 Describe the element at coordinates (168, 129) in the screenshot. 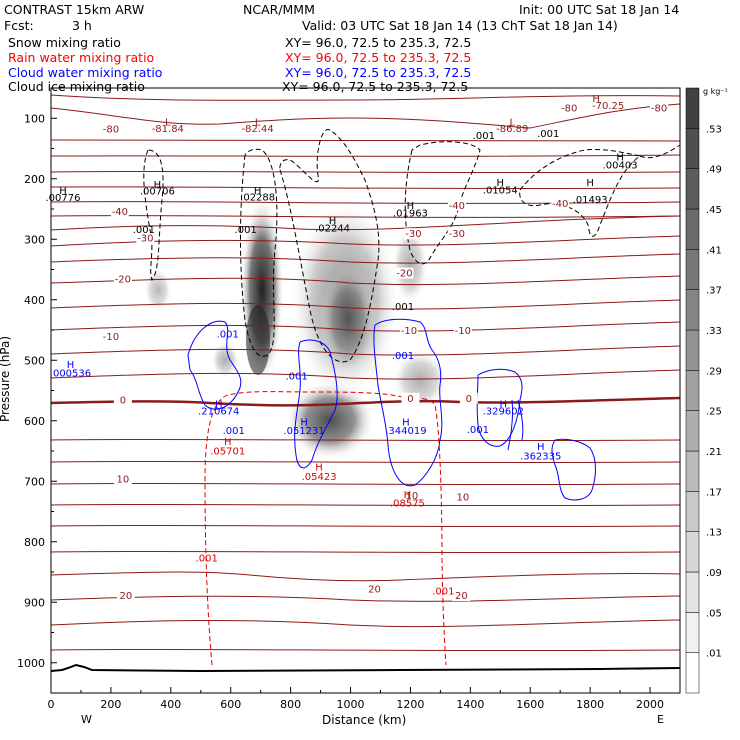

I see `extremum-label: -81.84` at that location.